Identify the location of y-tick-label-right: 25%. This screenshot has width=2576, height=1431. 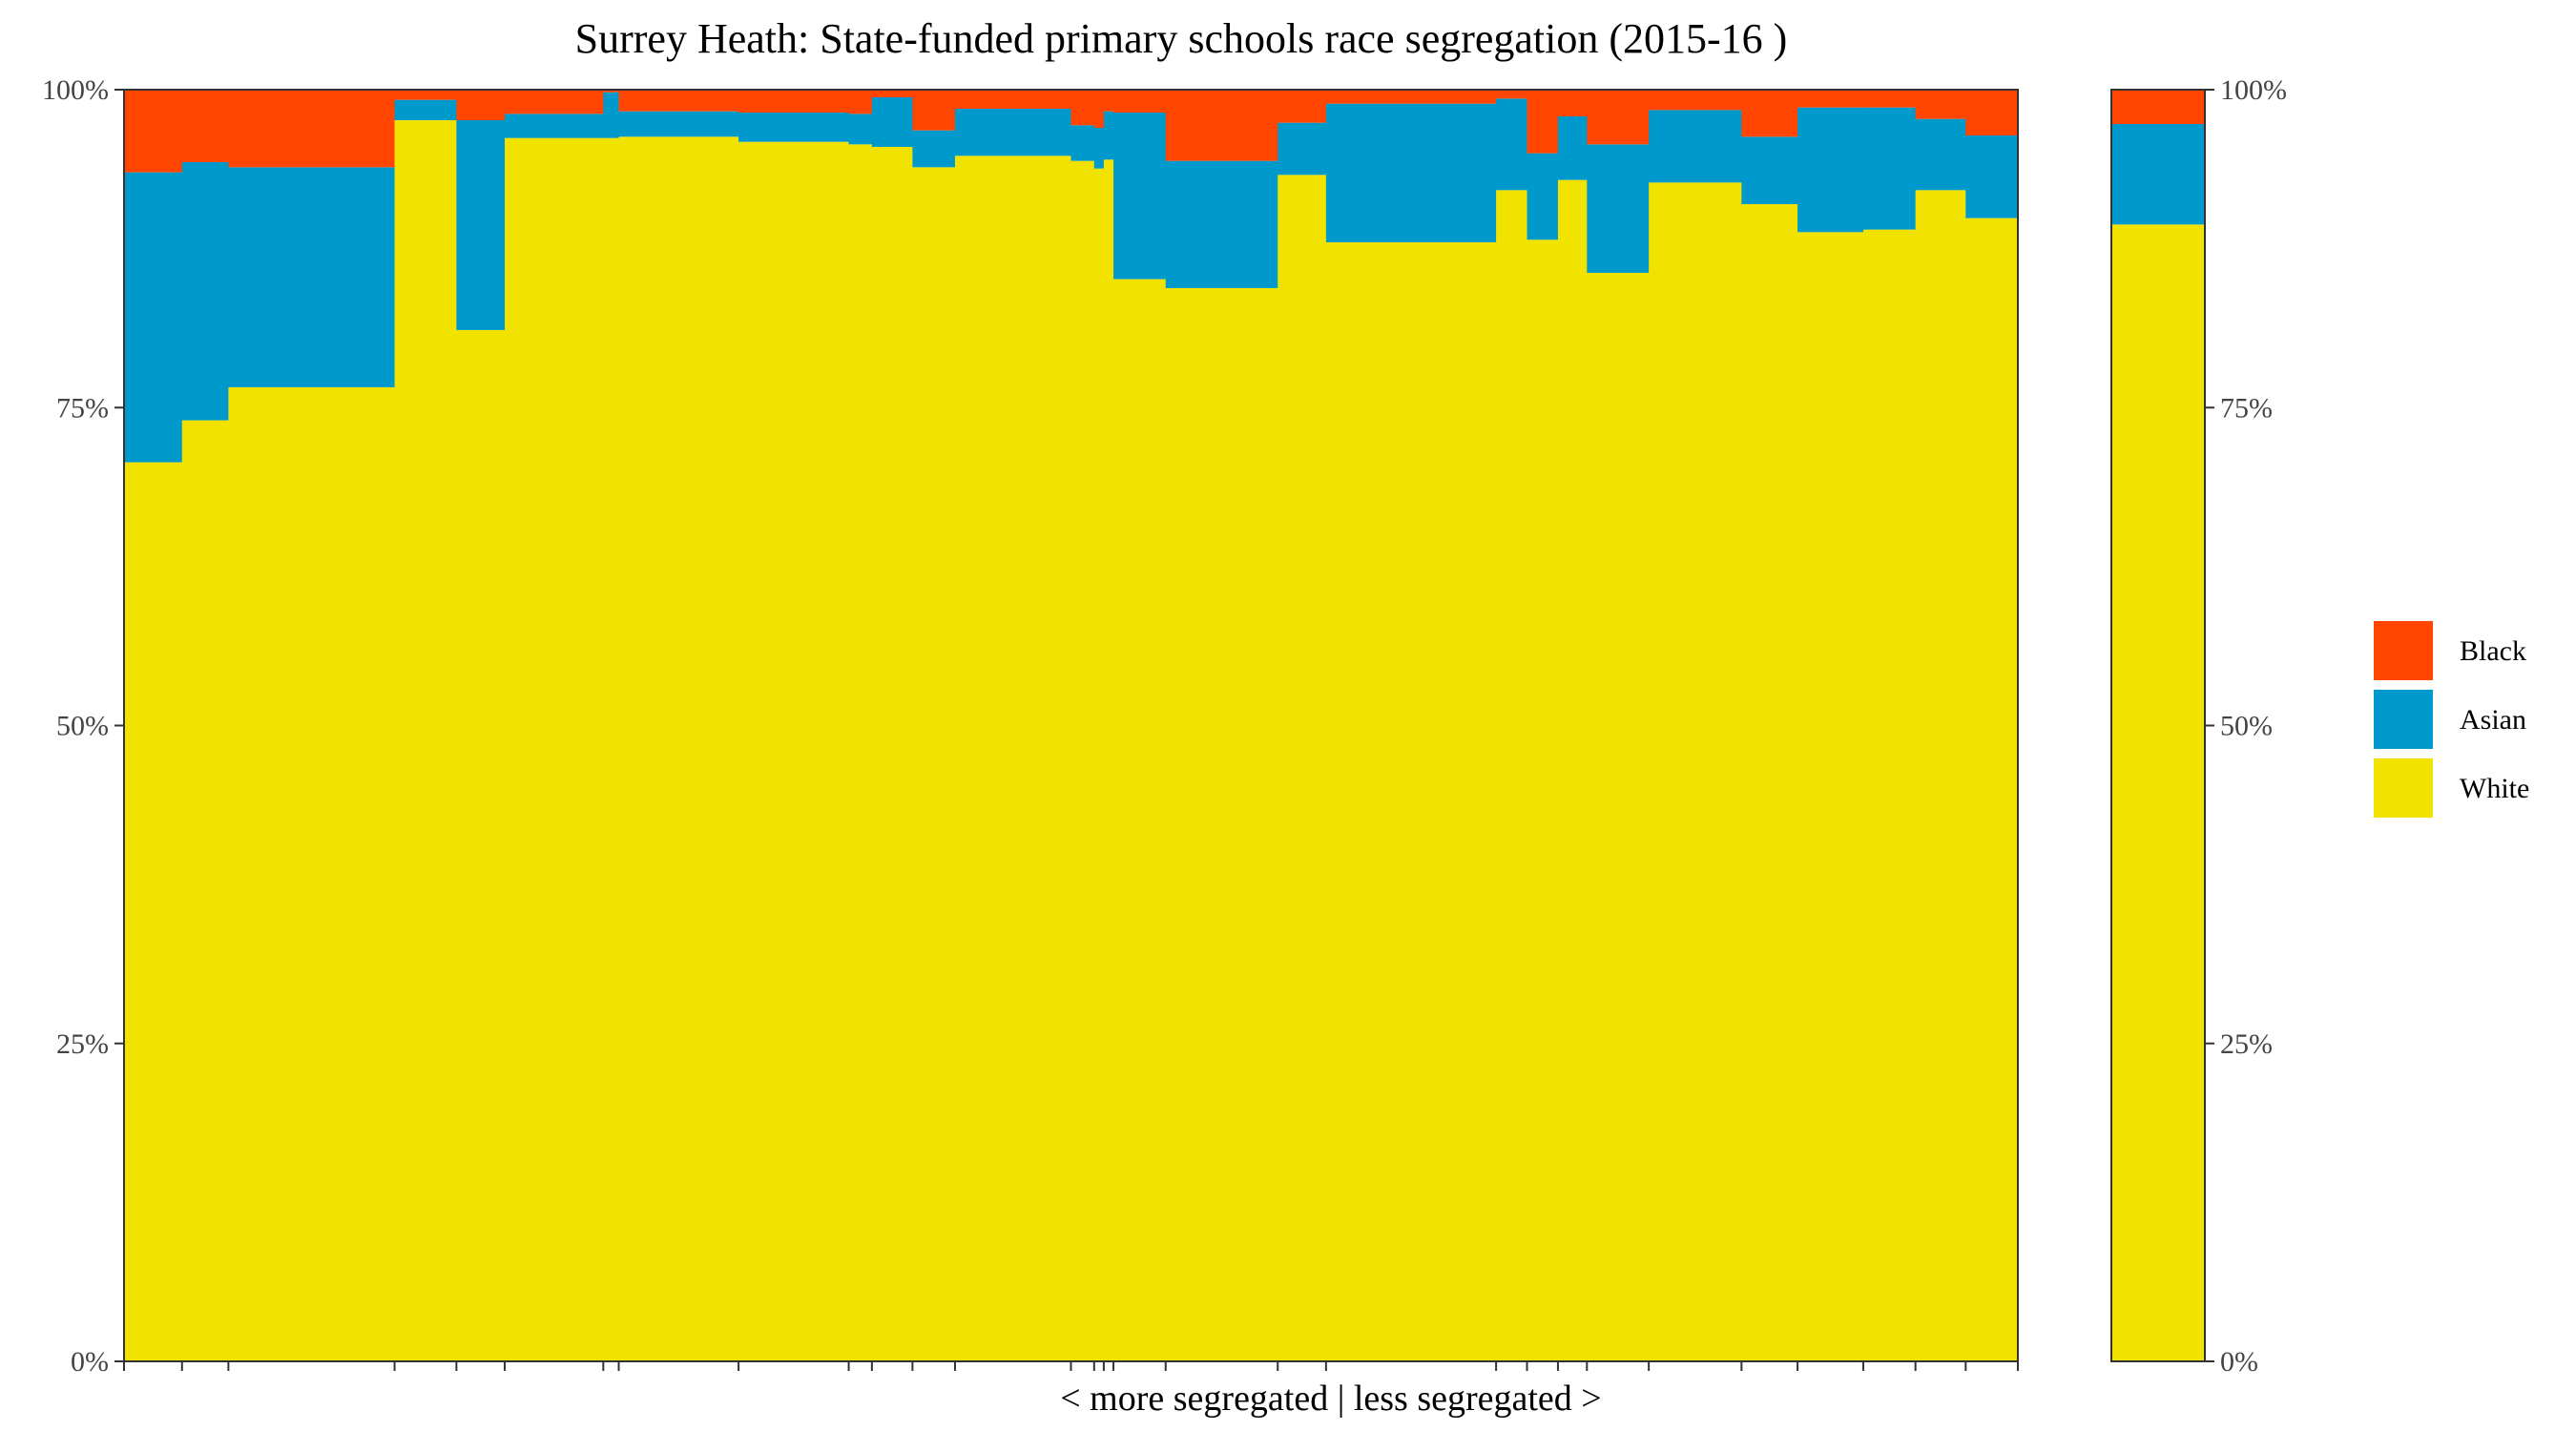
(2246, 1044).